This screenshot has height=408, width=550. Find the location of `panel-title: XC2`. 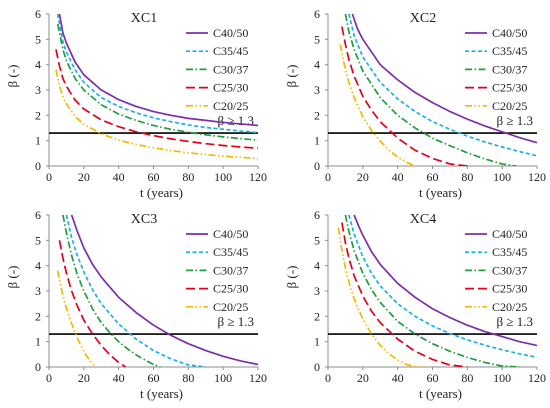

panel-title: XC2 is located at coordinates (423, 18).